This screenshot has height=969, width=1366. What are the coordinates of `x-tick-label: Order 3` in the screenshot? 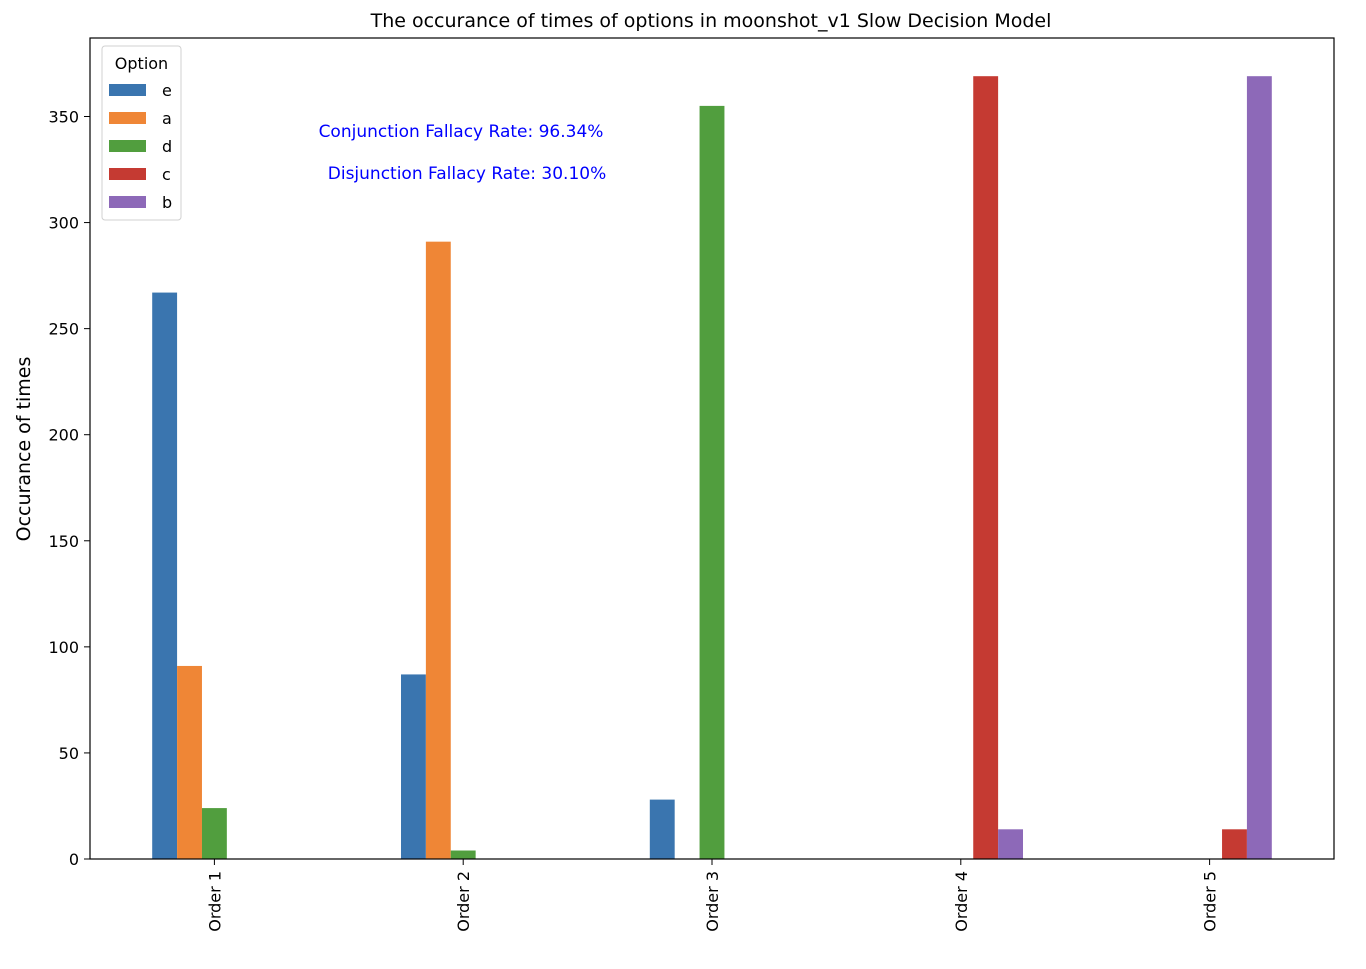 It's located at (712, 901).